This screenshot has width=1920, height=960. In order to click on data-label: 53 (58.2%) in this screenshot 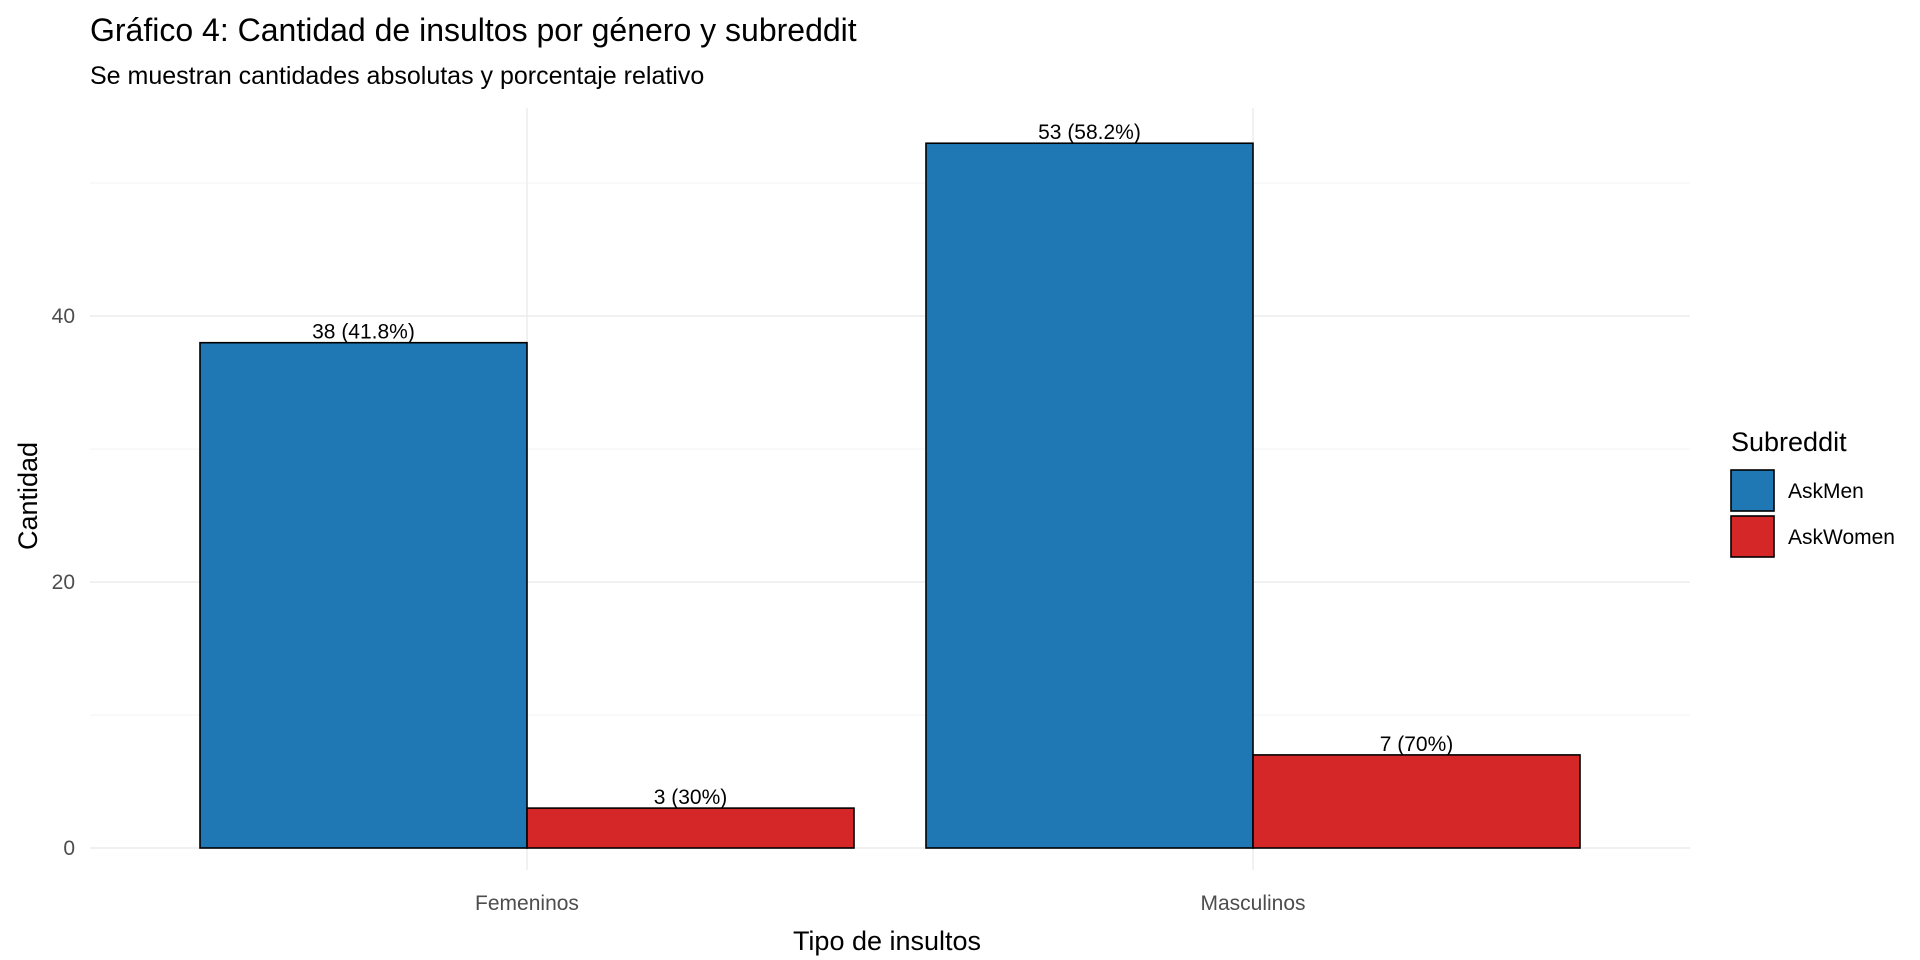, I will do `click(1089, 132)`.